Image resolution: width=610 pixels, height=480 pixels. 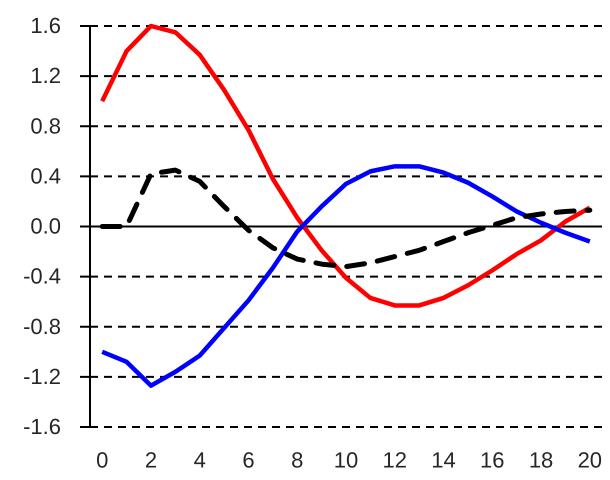 What do you see at coordinates (492, 460) in the screenshot?
I see `x-tick-label: 16` at bounding box center [492, 460].